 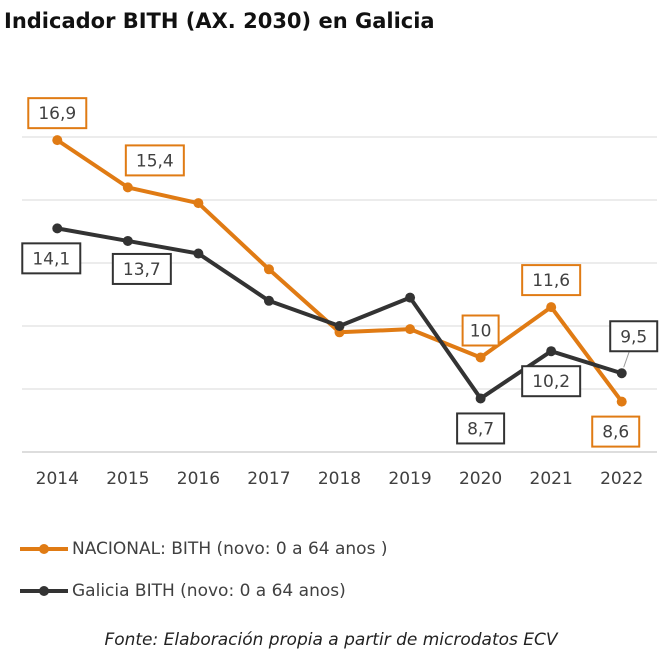 I want to click on data-label: 9,5, so click(x=633, y=337).